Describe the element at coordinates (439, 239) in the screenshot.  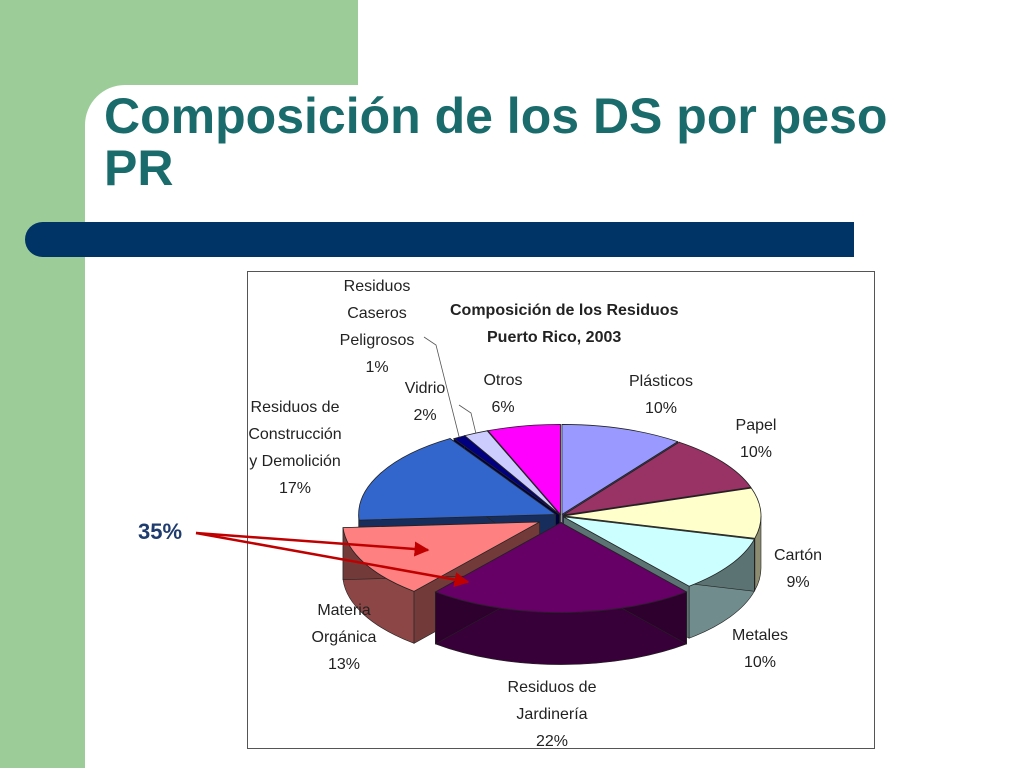
I see `title-underline-bar` at that location.